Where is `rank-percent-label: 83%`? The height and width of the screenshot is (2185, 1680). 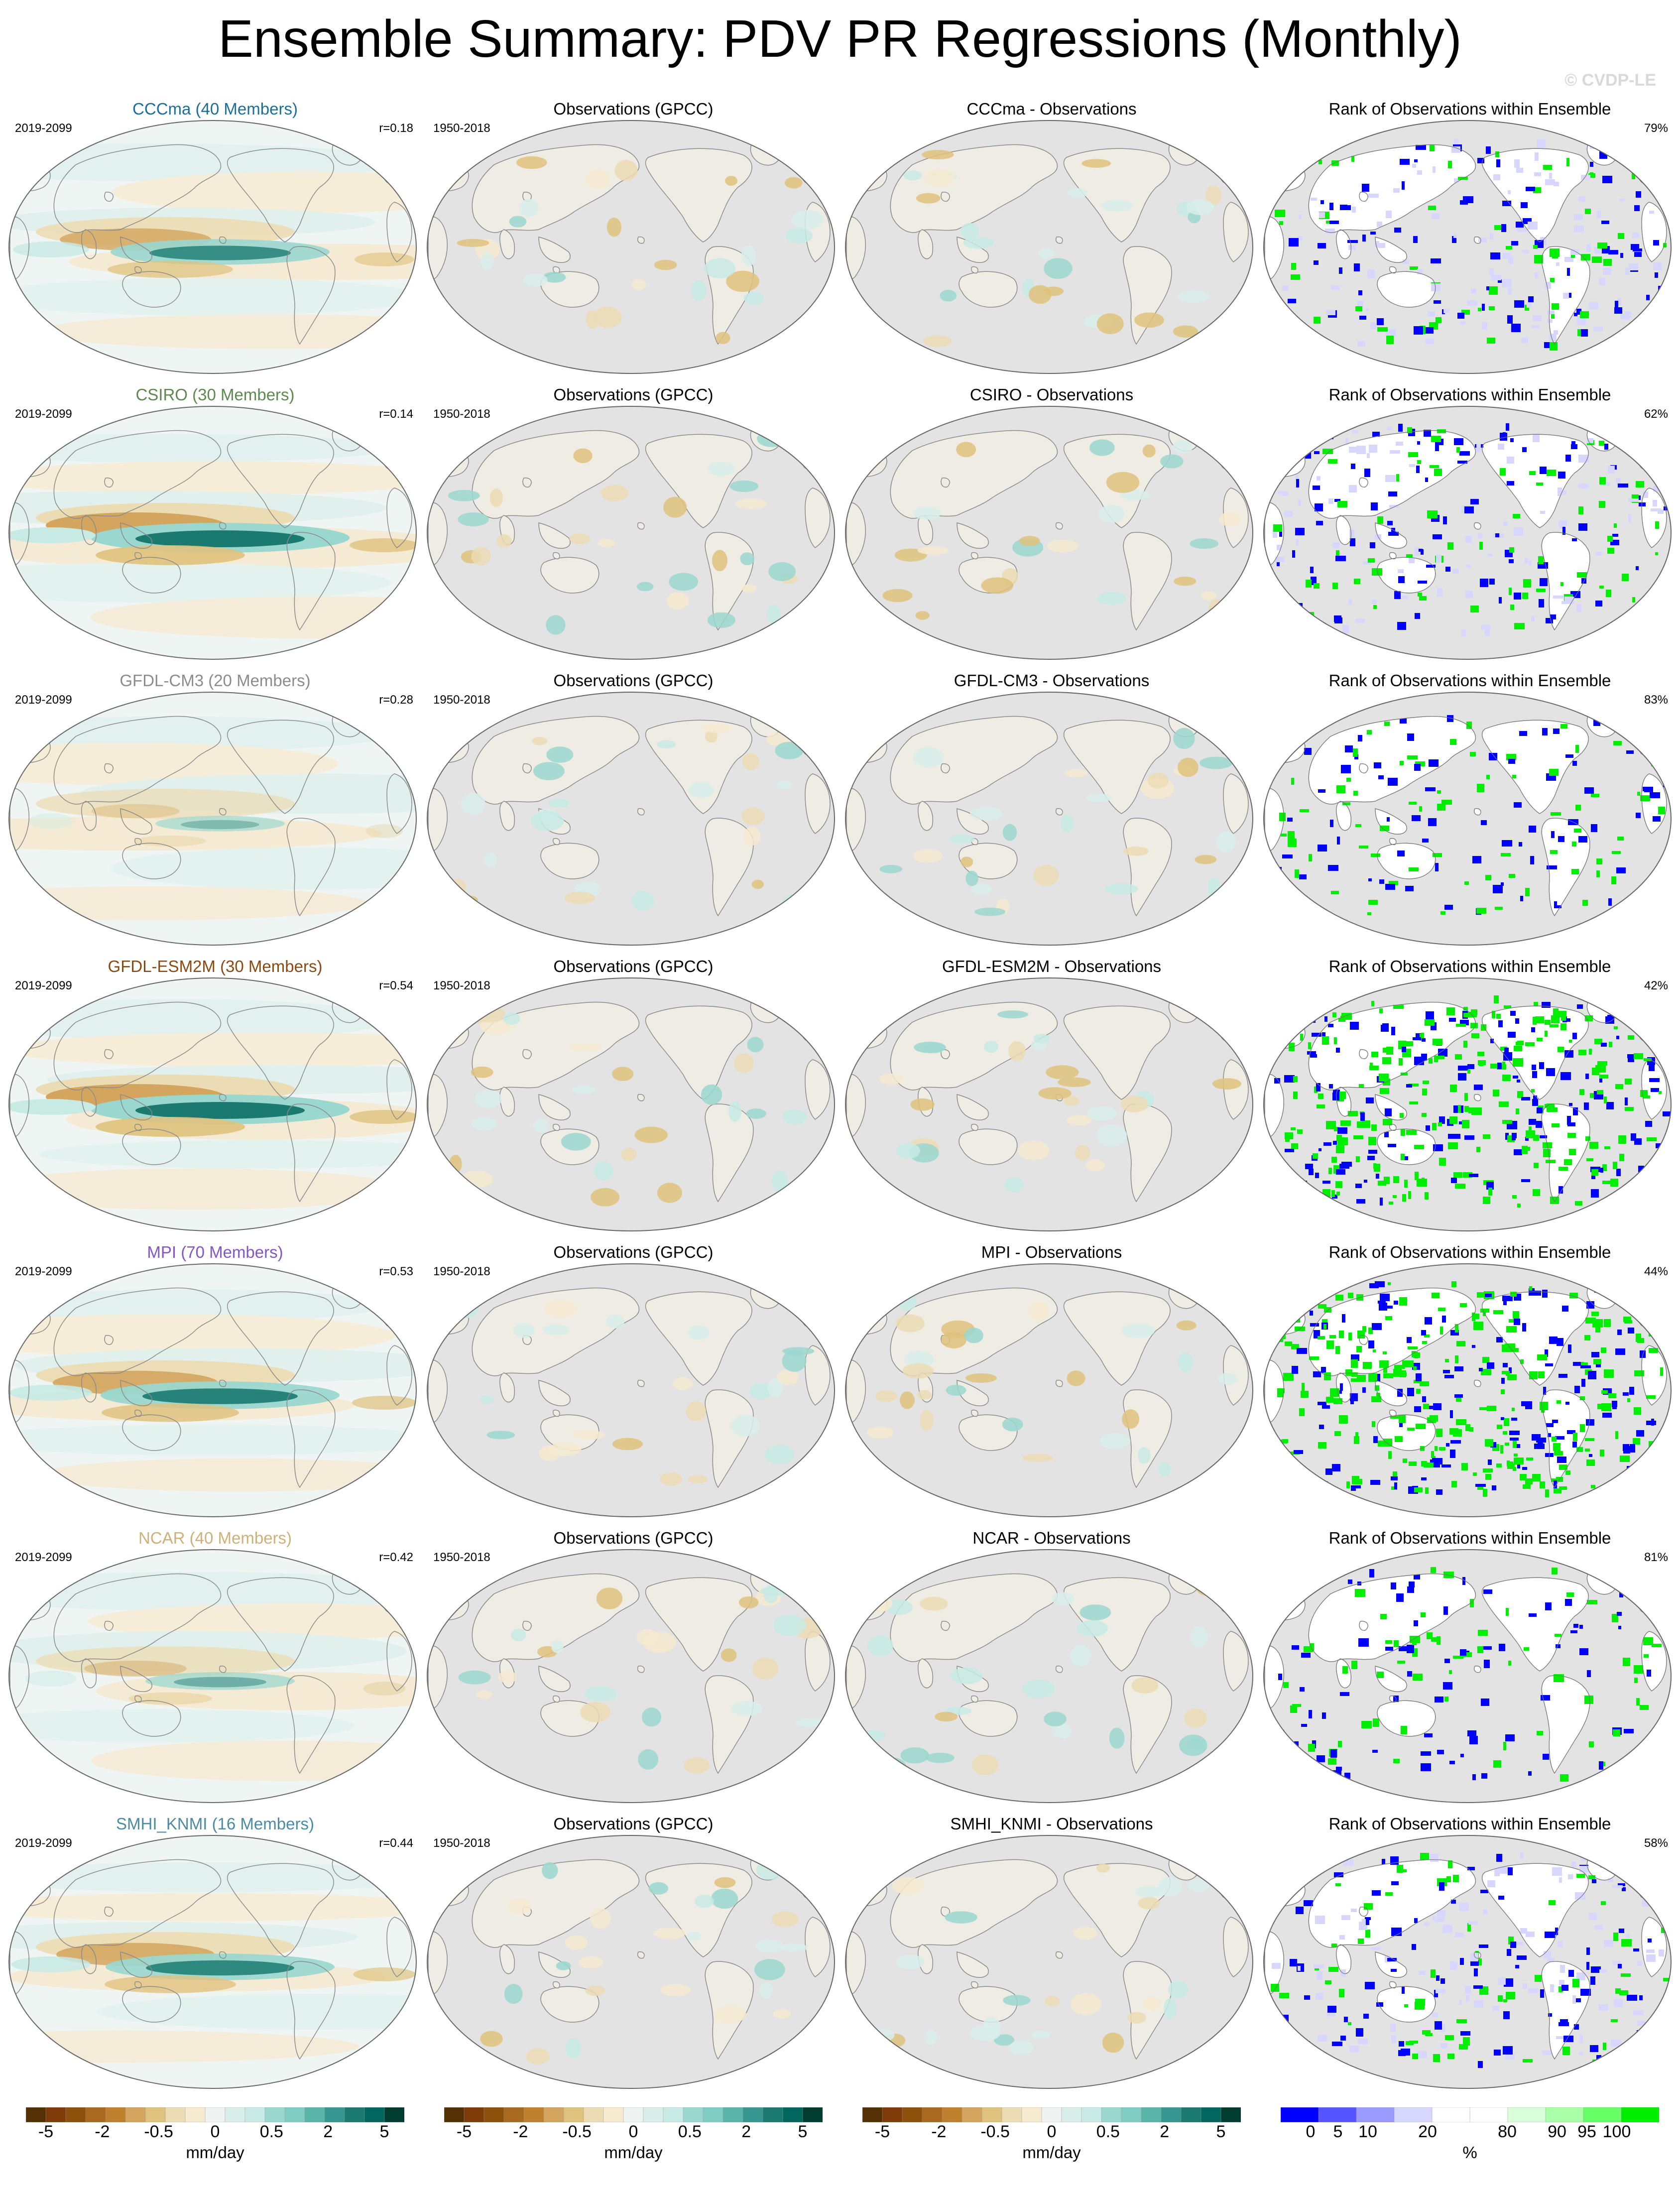
rank-percent-label: 83% is located at coordinates (1656, 700).